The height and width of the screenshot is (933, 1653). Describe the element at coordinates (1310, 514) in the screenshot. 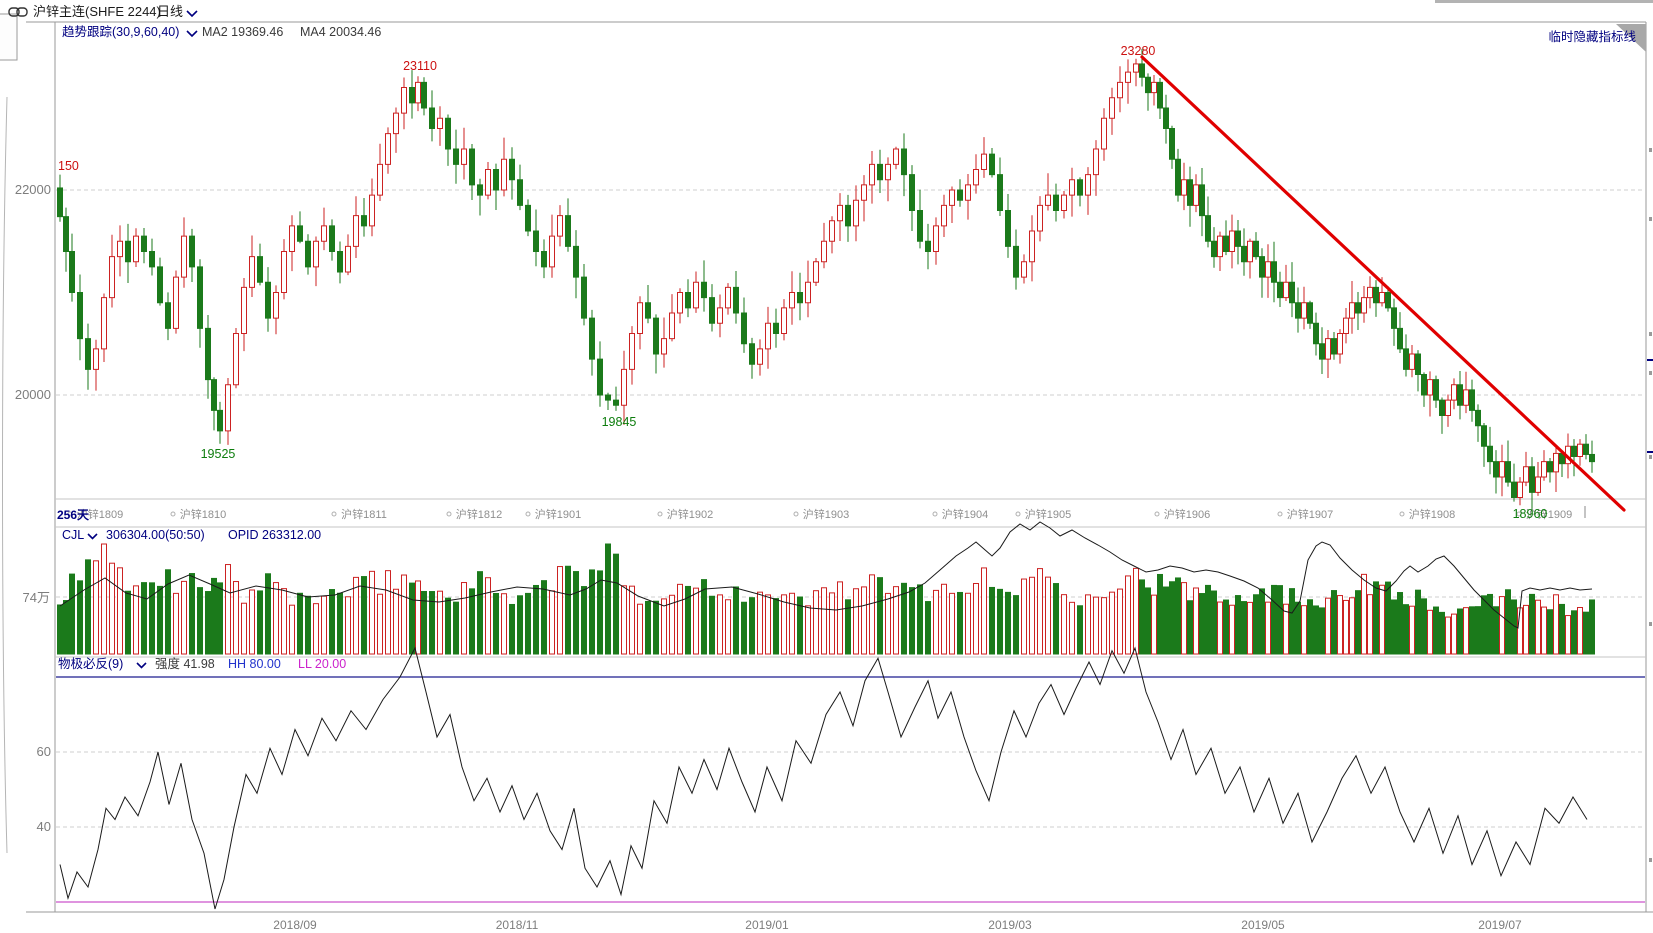

I see `contract-label: 沪锌1907` at that location.